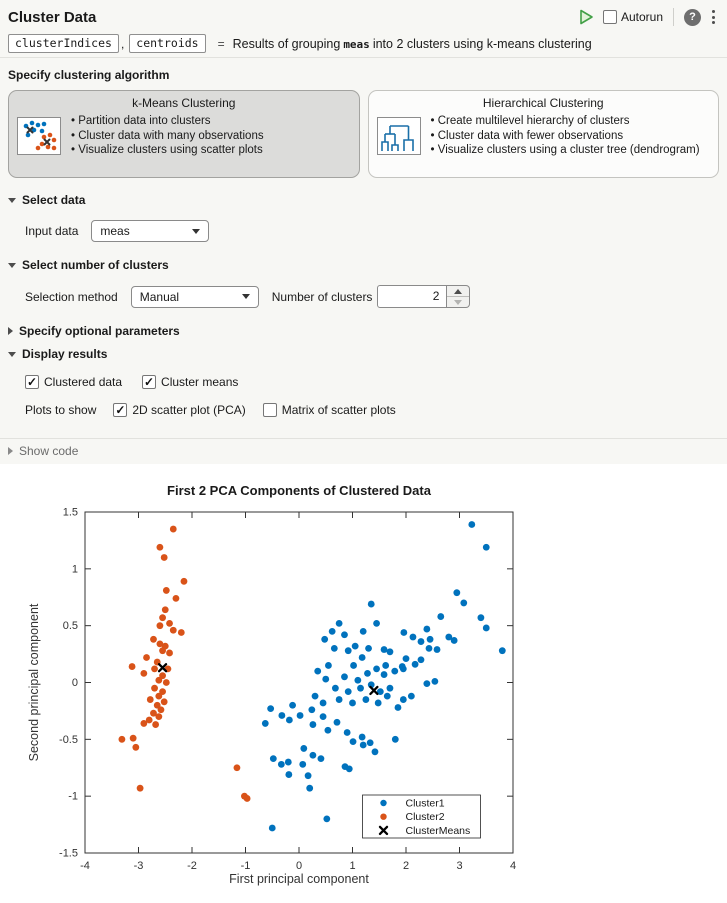  I want to click on meas-code: meas, so click(356, 44).